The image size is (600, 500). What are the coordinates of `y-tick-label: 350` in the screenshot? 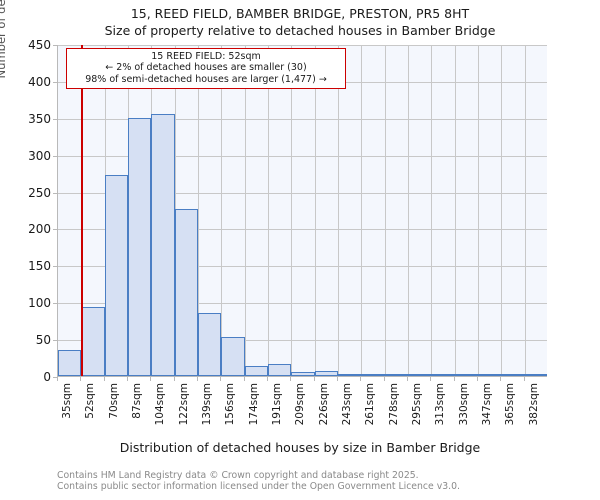 It's located at (39, 118).